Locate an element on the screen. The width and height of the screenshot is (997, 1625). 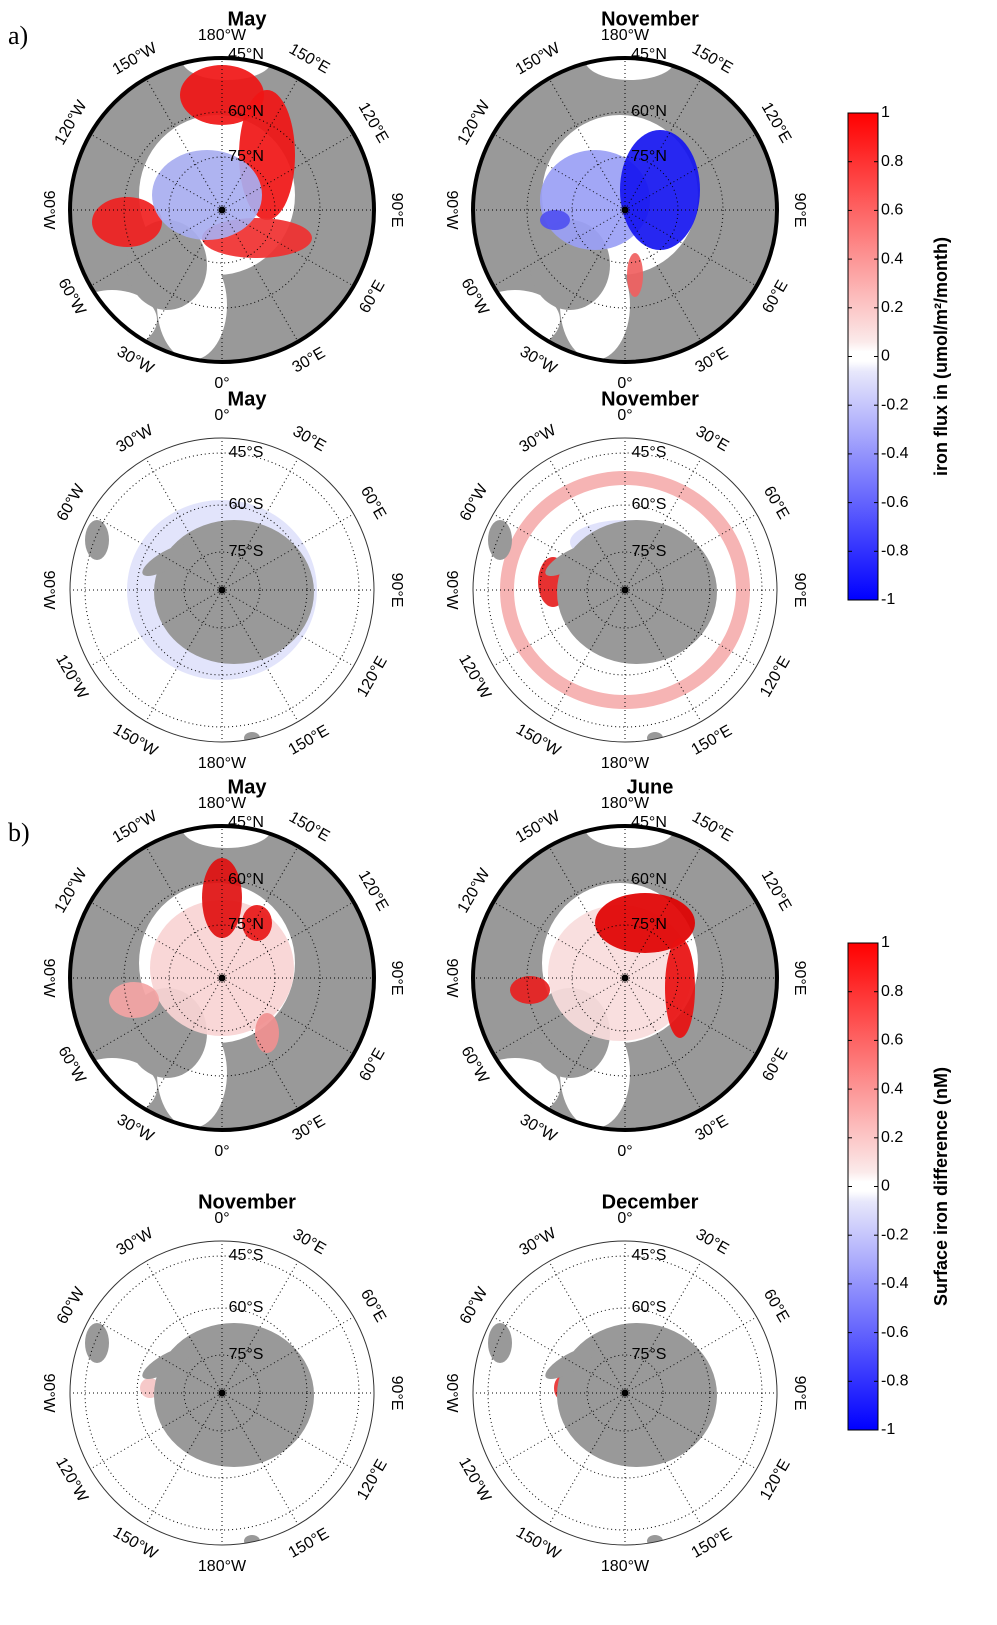
map-title: June is located at coordinates (650, 787).